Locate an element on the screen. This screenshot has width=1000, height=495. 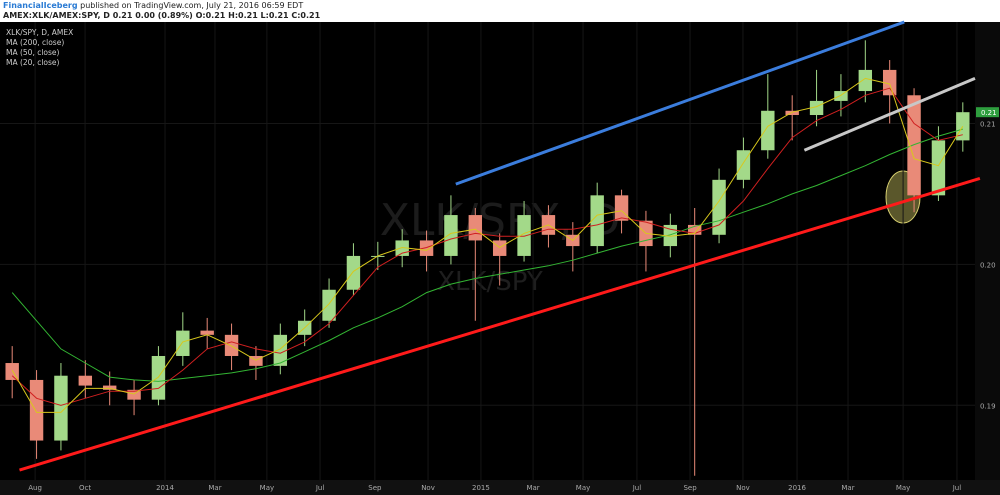
time-axis is located at coordinates (500, 487).